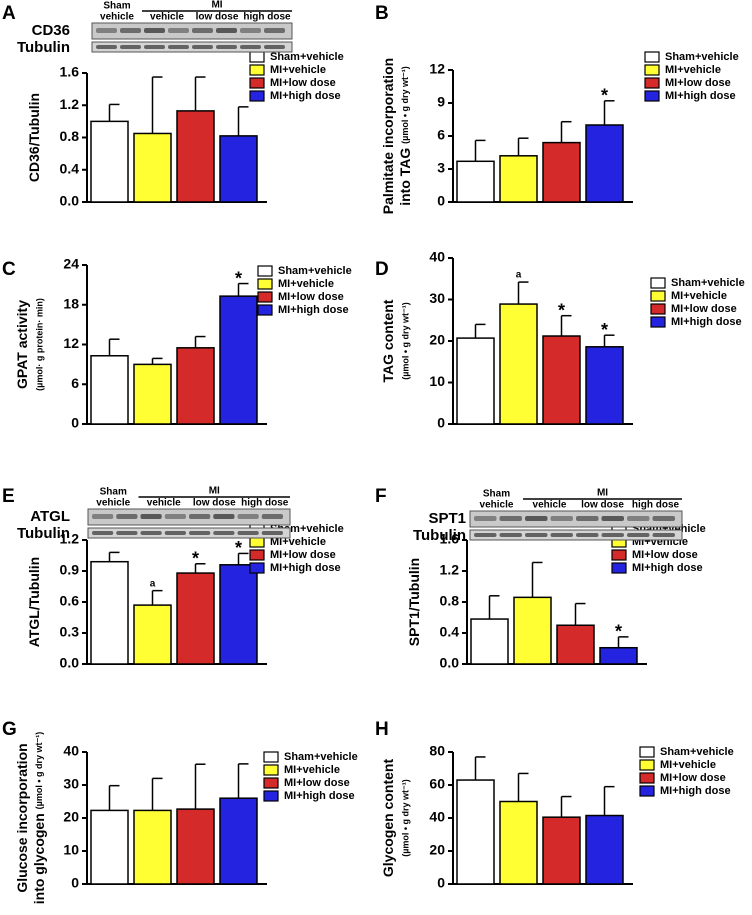 The image size is (752, 915). I want to click on y-axis-label-text: TAG content, so click(388, 340).